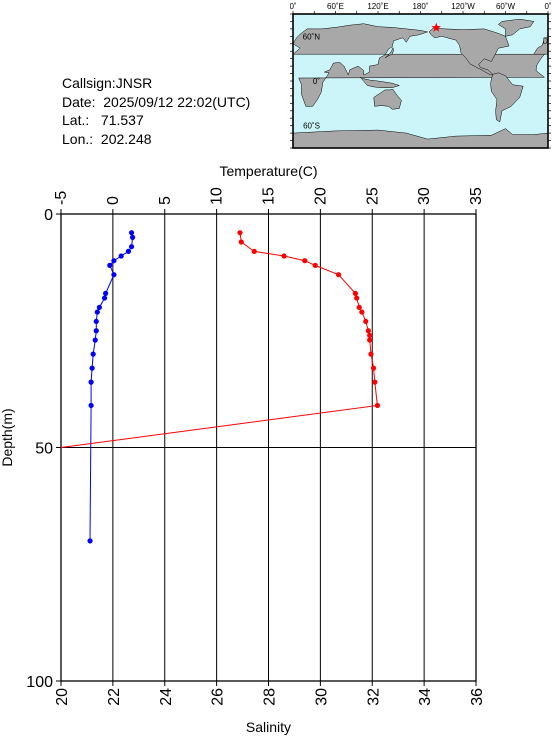  I want to click on lat-label: Lat.:, so click(76, 120).